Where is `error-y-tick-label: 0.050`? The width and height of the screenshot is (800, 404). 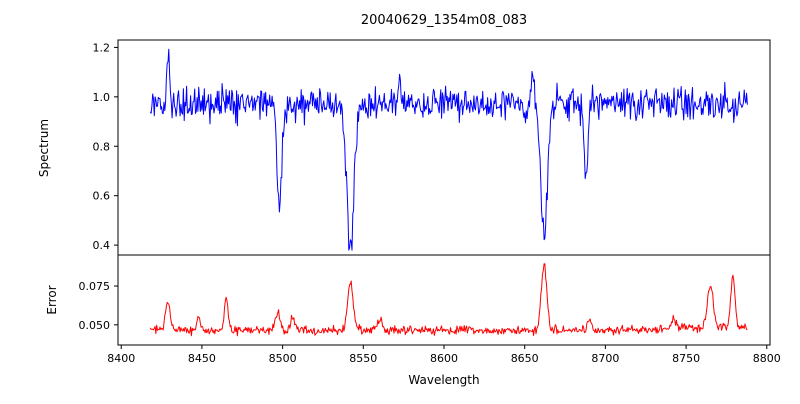 error-y-tick-label: 0.050 is located at coordinates (95, 325).